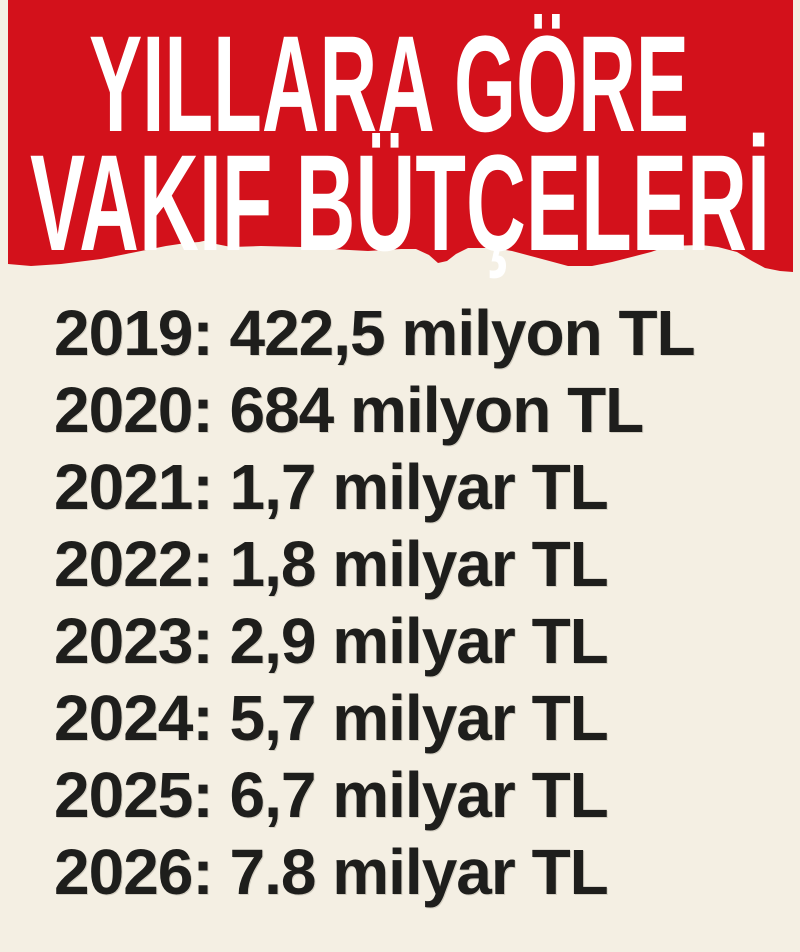 This screenshot has width=800, height=952. I want to click on budget-row-2025: 2025: 6,7 milyar TL, so click(331, 795).